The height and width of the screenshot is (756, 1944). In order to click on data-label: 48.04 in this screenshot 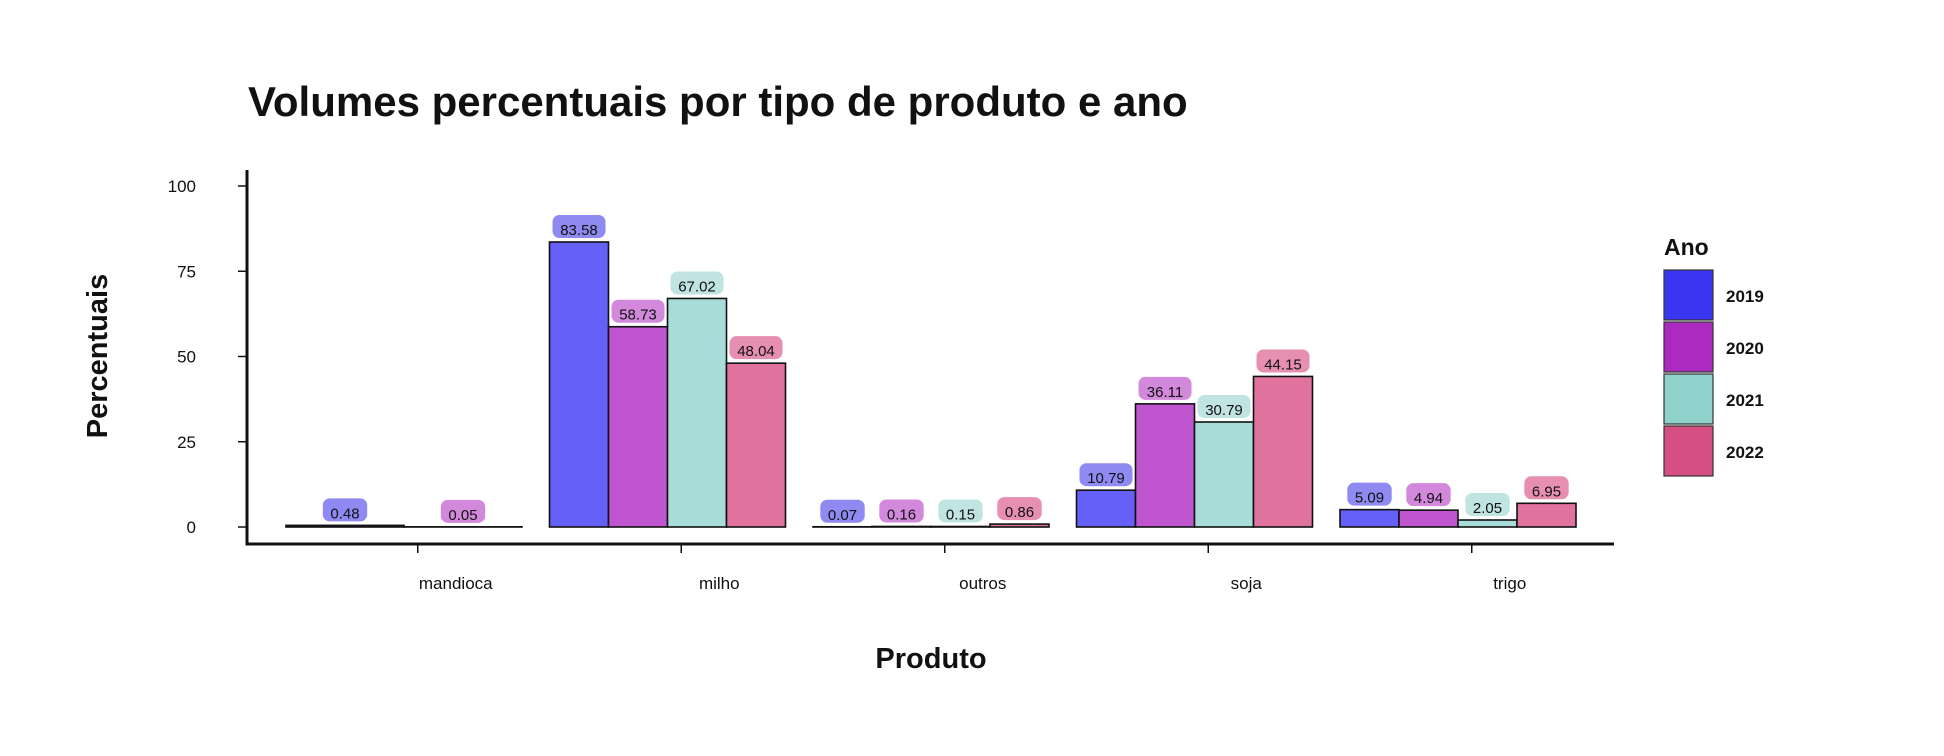, I will do `click(756, 351)`.